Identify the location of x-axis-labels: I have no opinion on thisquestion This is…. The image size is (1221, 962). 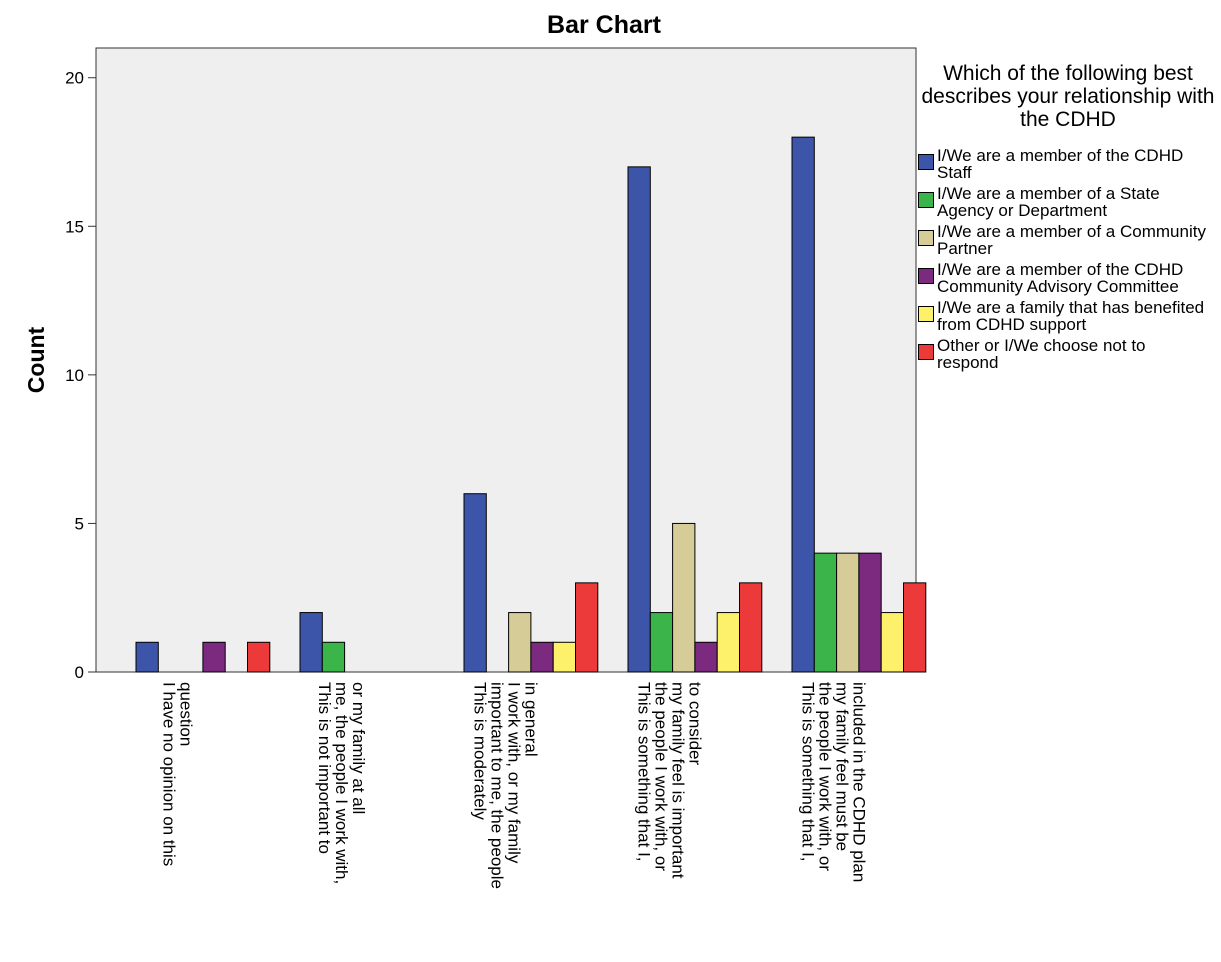
(514, 785).